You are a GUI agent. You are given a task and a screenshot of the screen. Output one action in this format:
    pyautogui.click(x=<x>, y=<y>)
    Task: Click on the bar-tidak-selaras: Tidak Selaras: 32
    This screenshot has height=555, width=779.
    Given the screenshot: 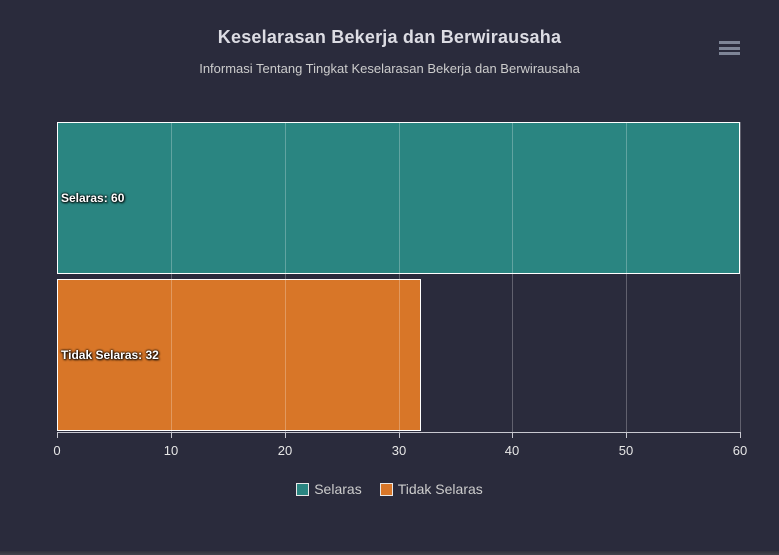 What is the action you would take?
    pyautogui.click(x=239, y=355)
    